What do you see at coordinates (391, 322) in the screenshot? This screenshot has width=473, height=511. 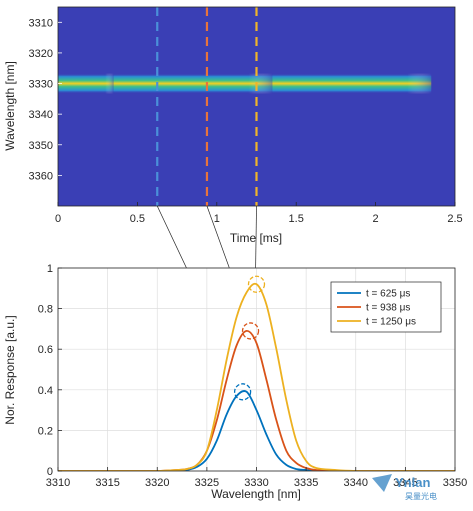 I see `legend-label: t = 1250 μs` at bounding box center [391, 322].